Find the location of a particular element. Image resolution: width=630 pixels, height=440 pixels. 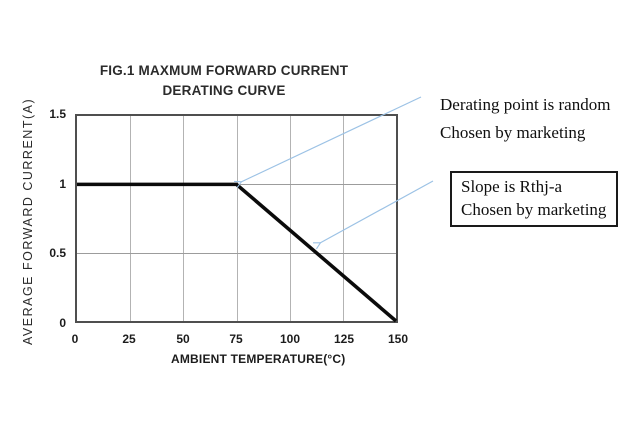

x-tick-label-25: 25 is located at coordinates (129, 339).